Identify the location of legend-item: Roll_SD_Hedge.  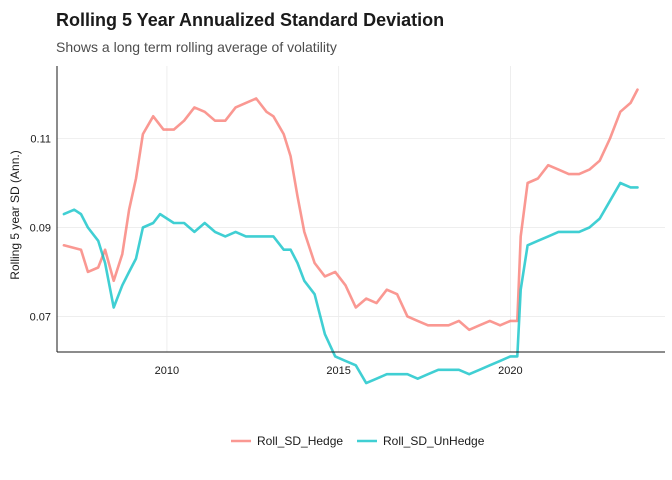
(287, 441).